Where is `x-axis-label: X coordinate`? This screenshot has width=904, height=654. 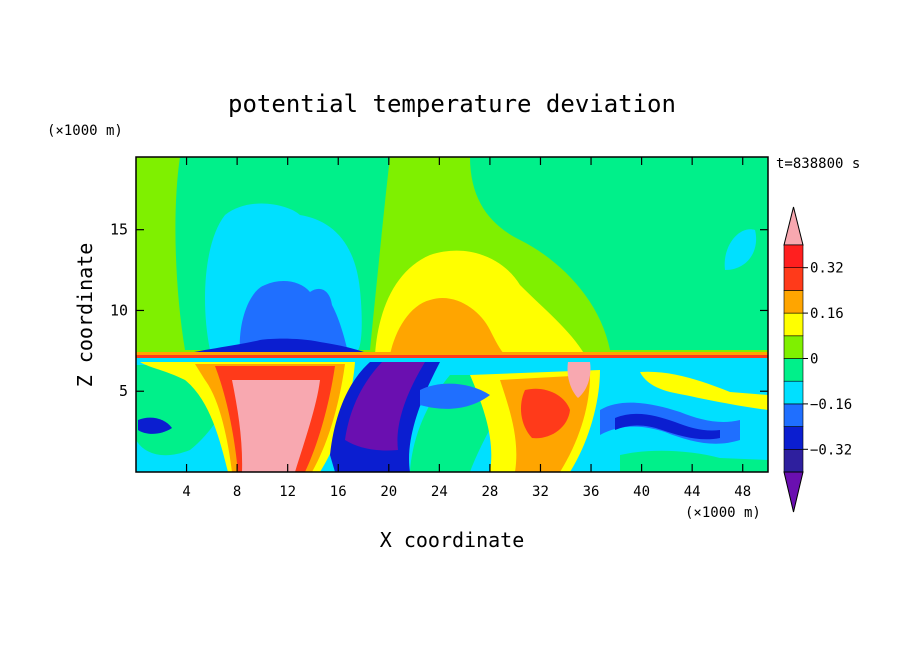 x-axis-label: X coordinate is located at coordinates (452, 540).